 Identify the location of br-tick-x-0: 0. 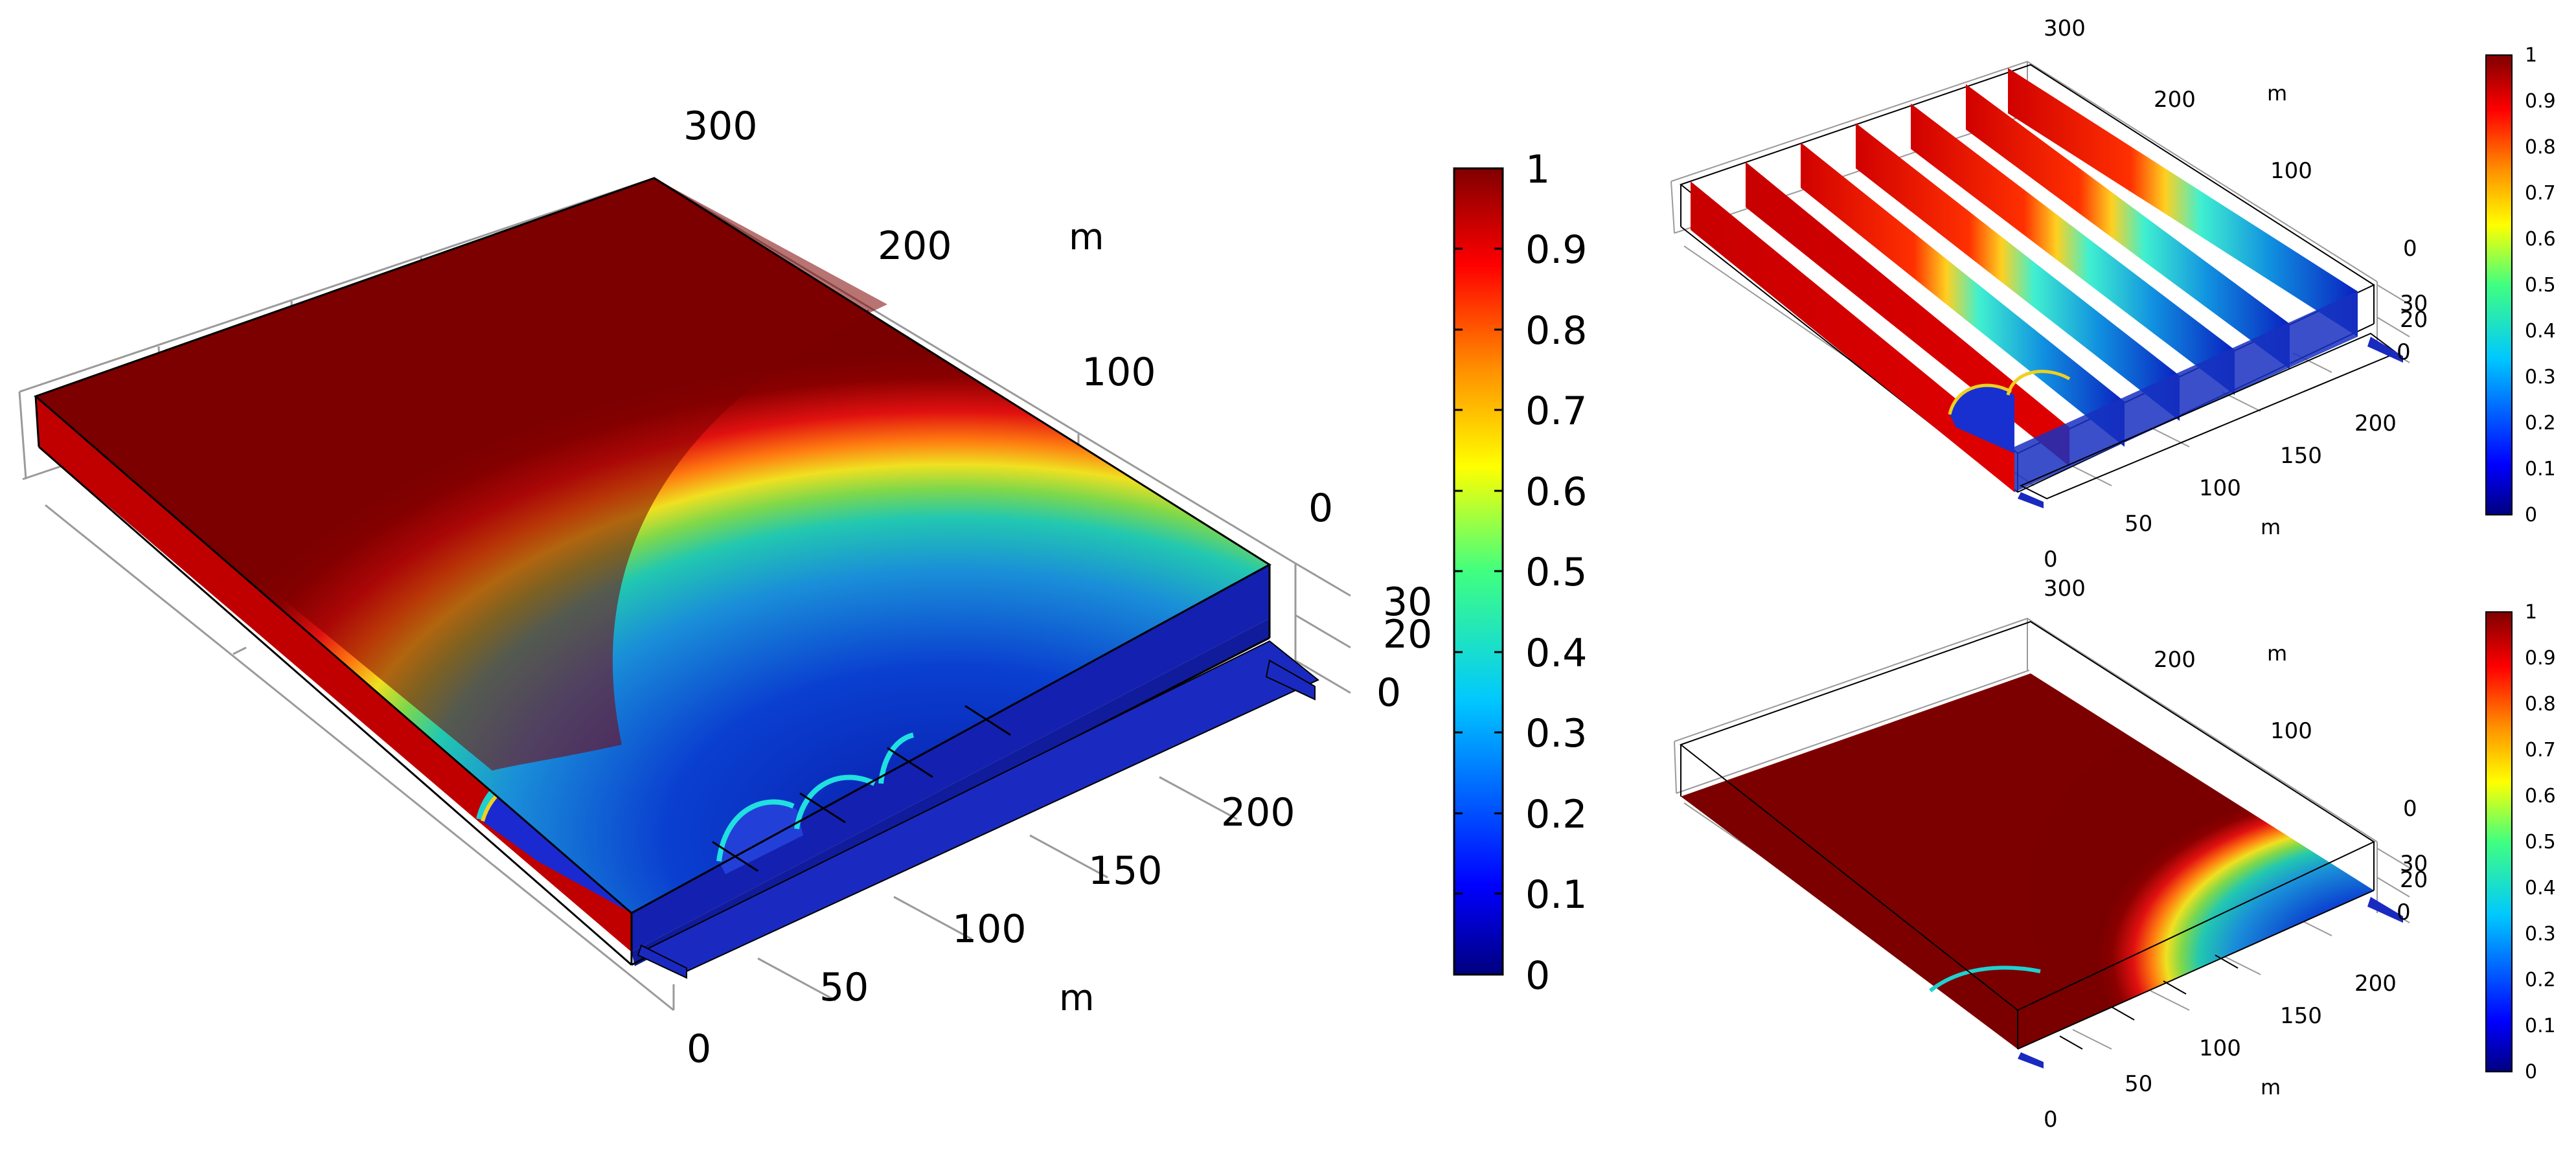
(2051, 1120).